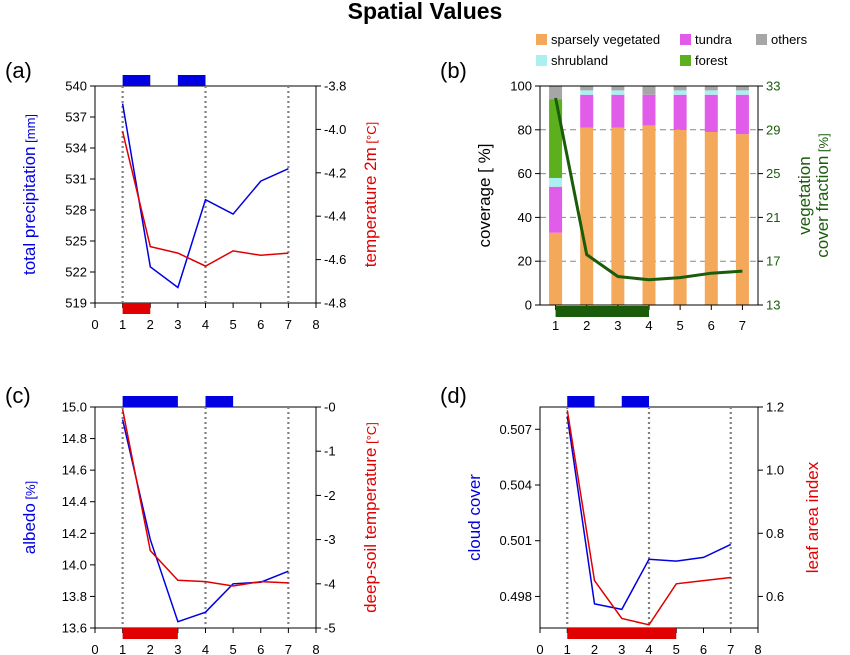  I want to click on panel-a-right-tick-label: -4.0, so click(335, 129).